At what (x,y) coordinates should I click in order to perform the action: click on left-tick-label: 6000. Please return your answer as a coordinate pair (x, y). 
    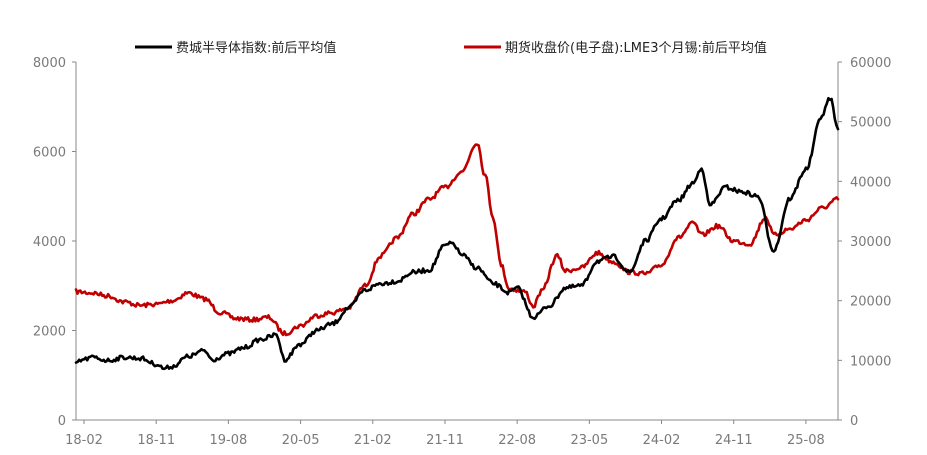
    Looking at the image, I should click on (49, 153).